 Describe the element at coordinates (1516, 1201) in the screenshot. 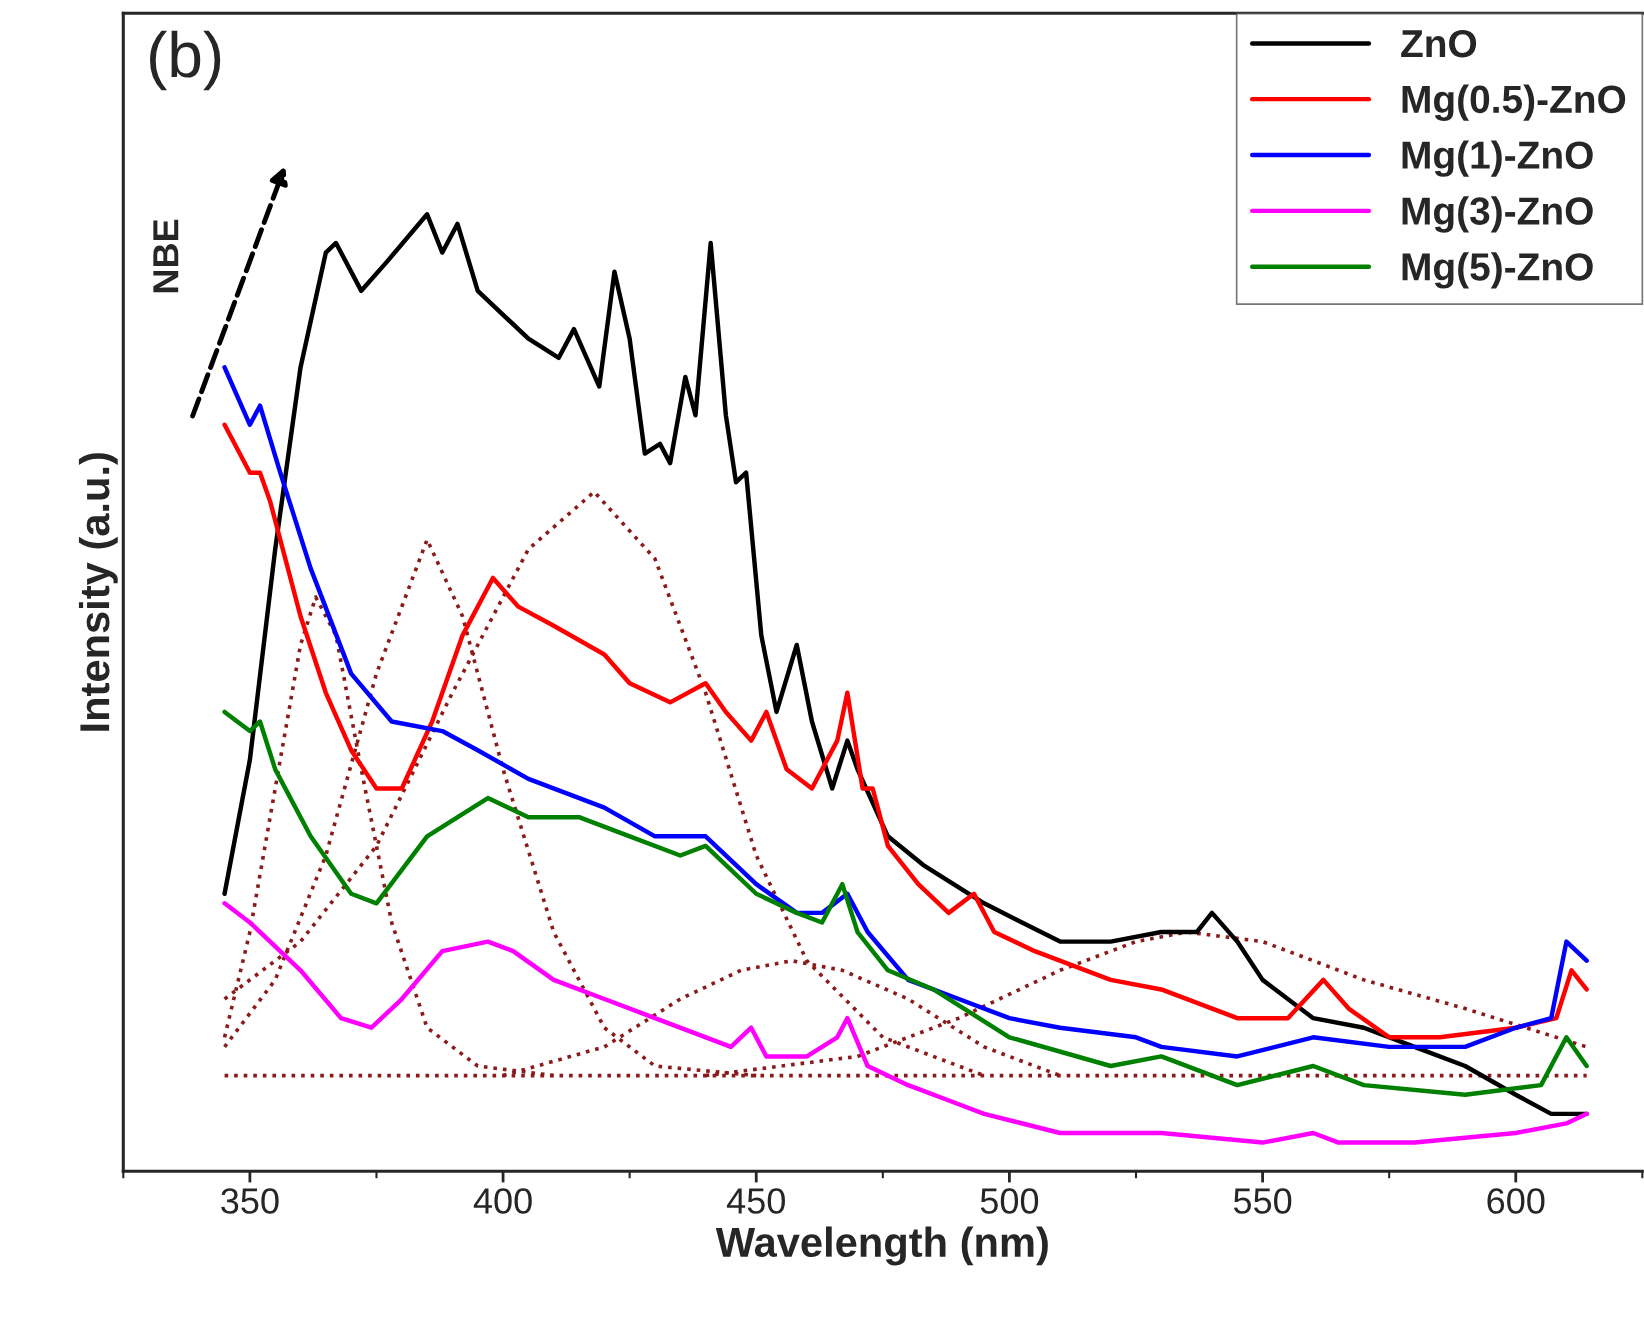

I see `x-tick-label: 600` at that location.